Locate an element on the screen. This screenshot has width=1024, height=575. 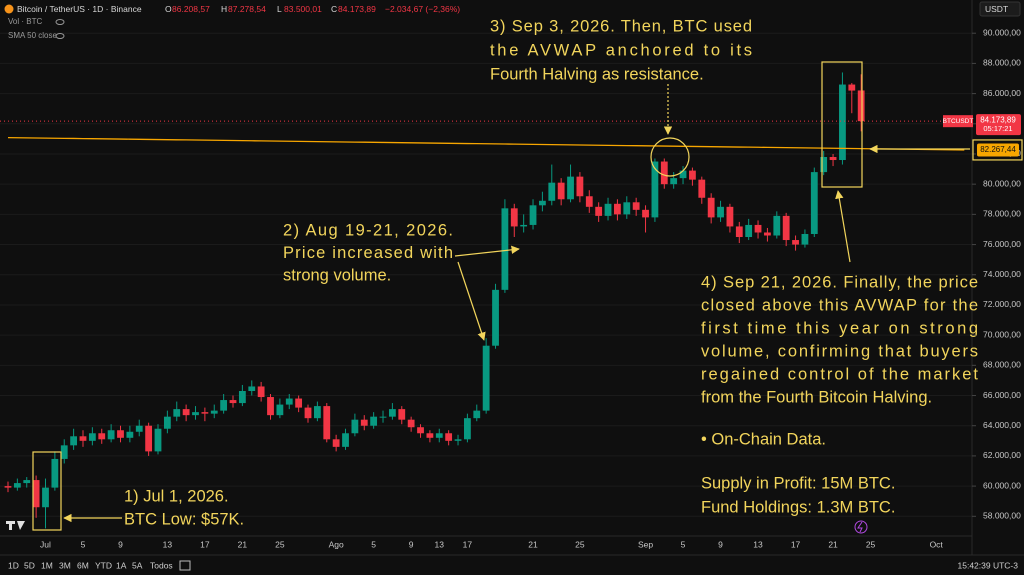
currency-select is located at coordinates (1000, 9).